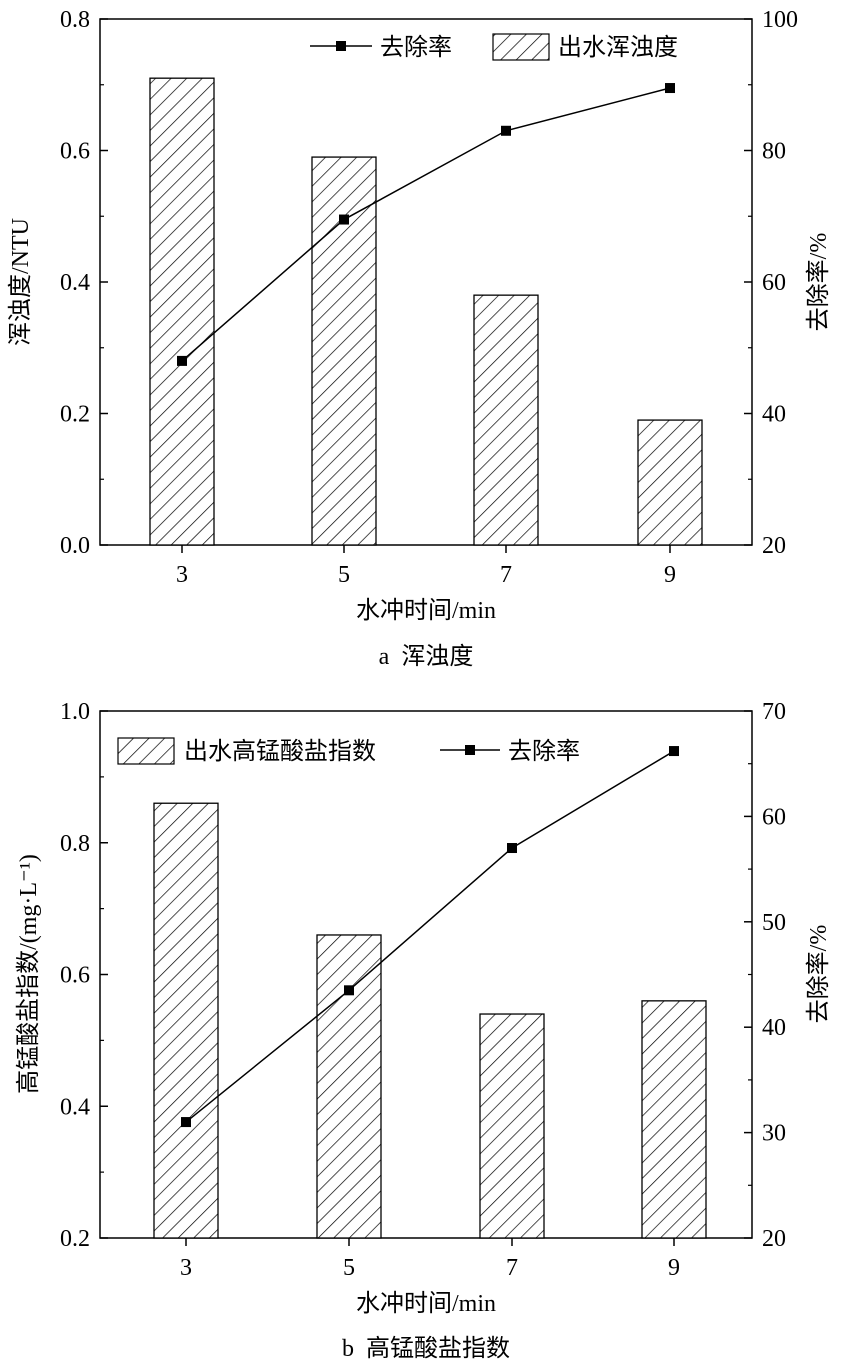  I want to click on legend-line-marker-b, so click(470, 750).